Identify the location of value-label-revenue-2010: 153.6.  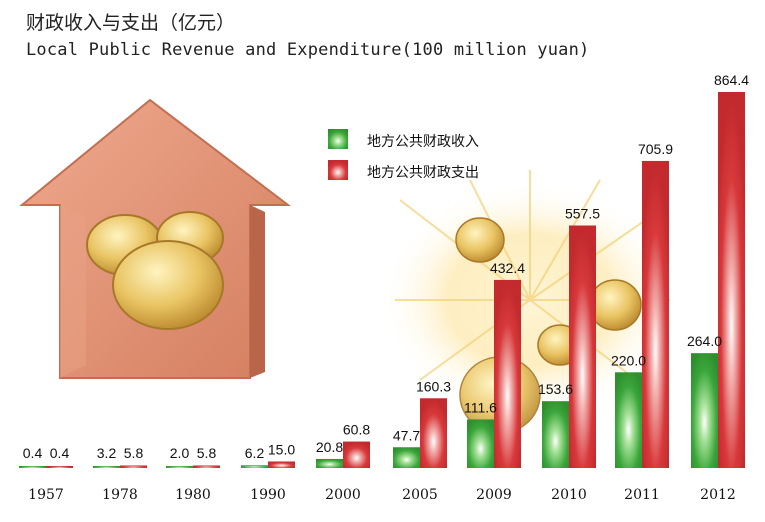
(555, 389).